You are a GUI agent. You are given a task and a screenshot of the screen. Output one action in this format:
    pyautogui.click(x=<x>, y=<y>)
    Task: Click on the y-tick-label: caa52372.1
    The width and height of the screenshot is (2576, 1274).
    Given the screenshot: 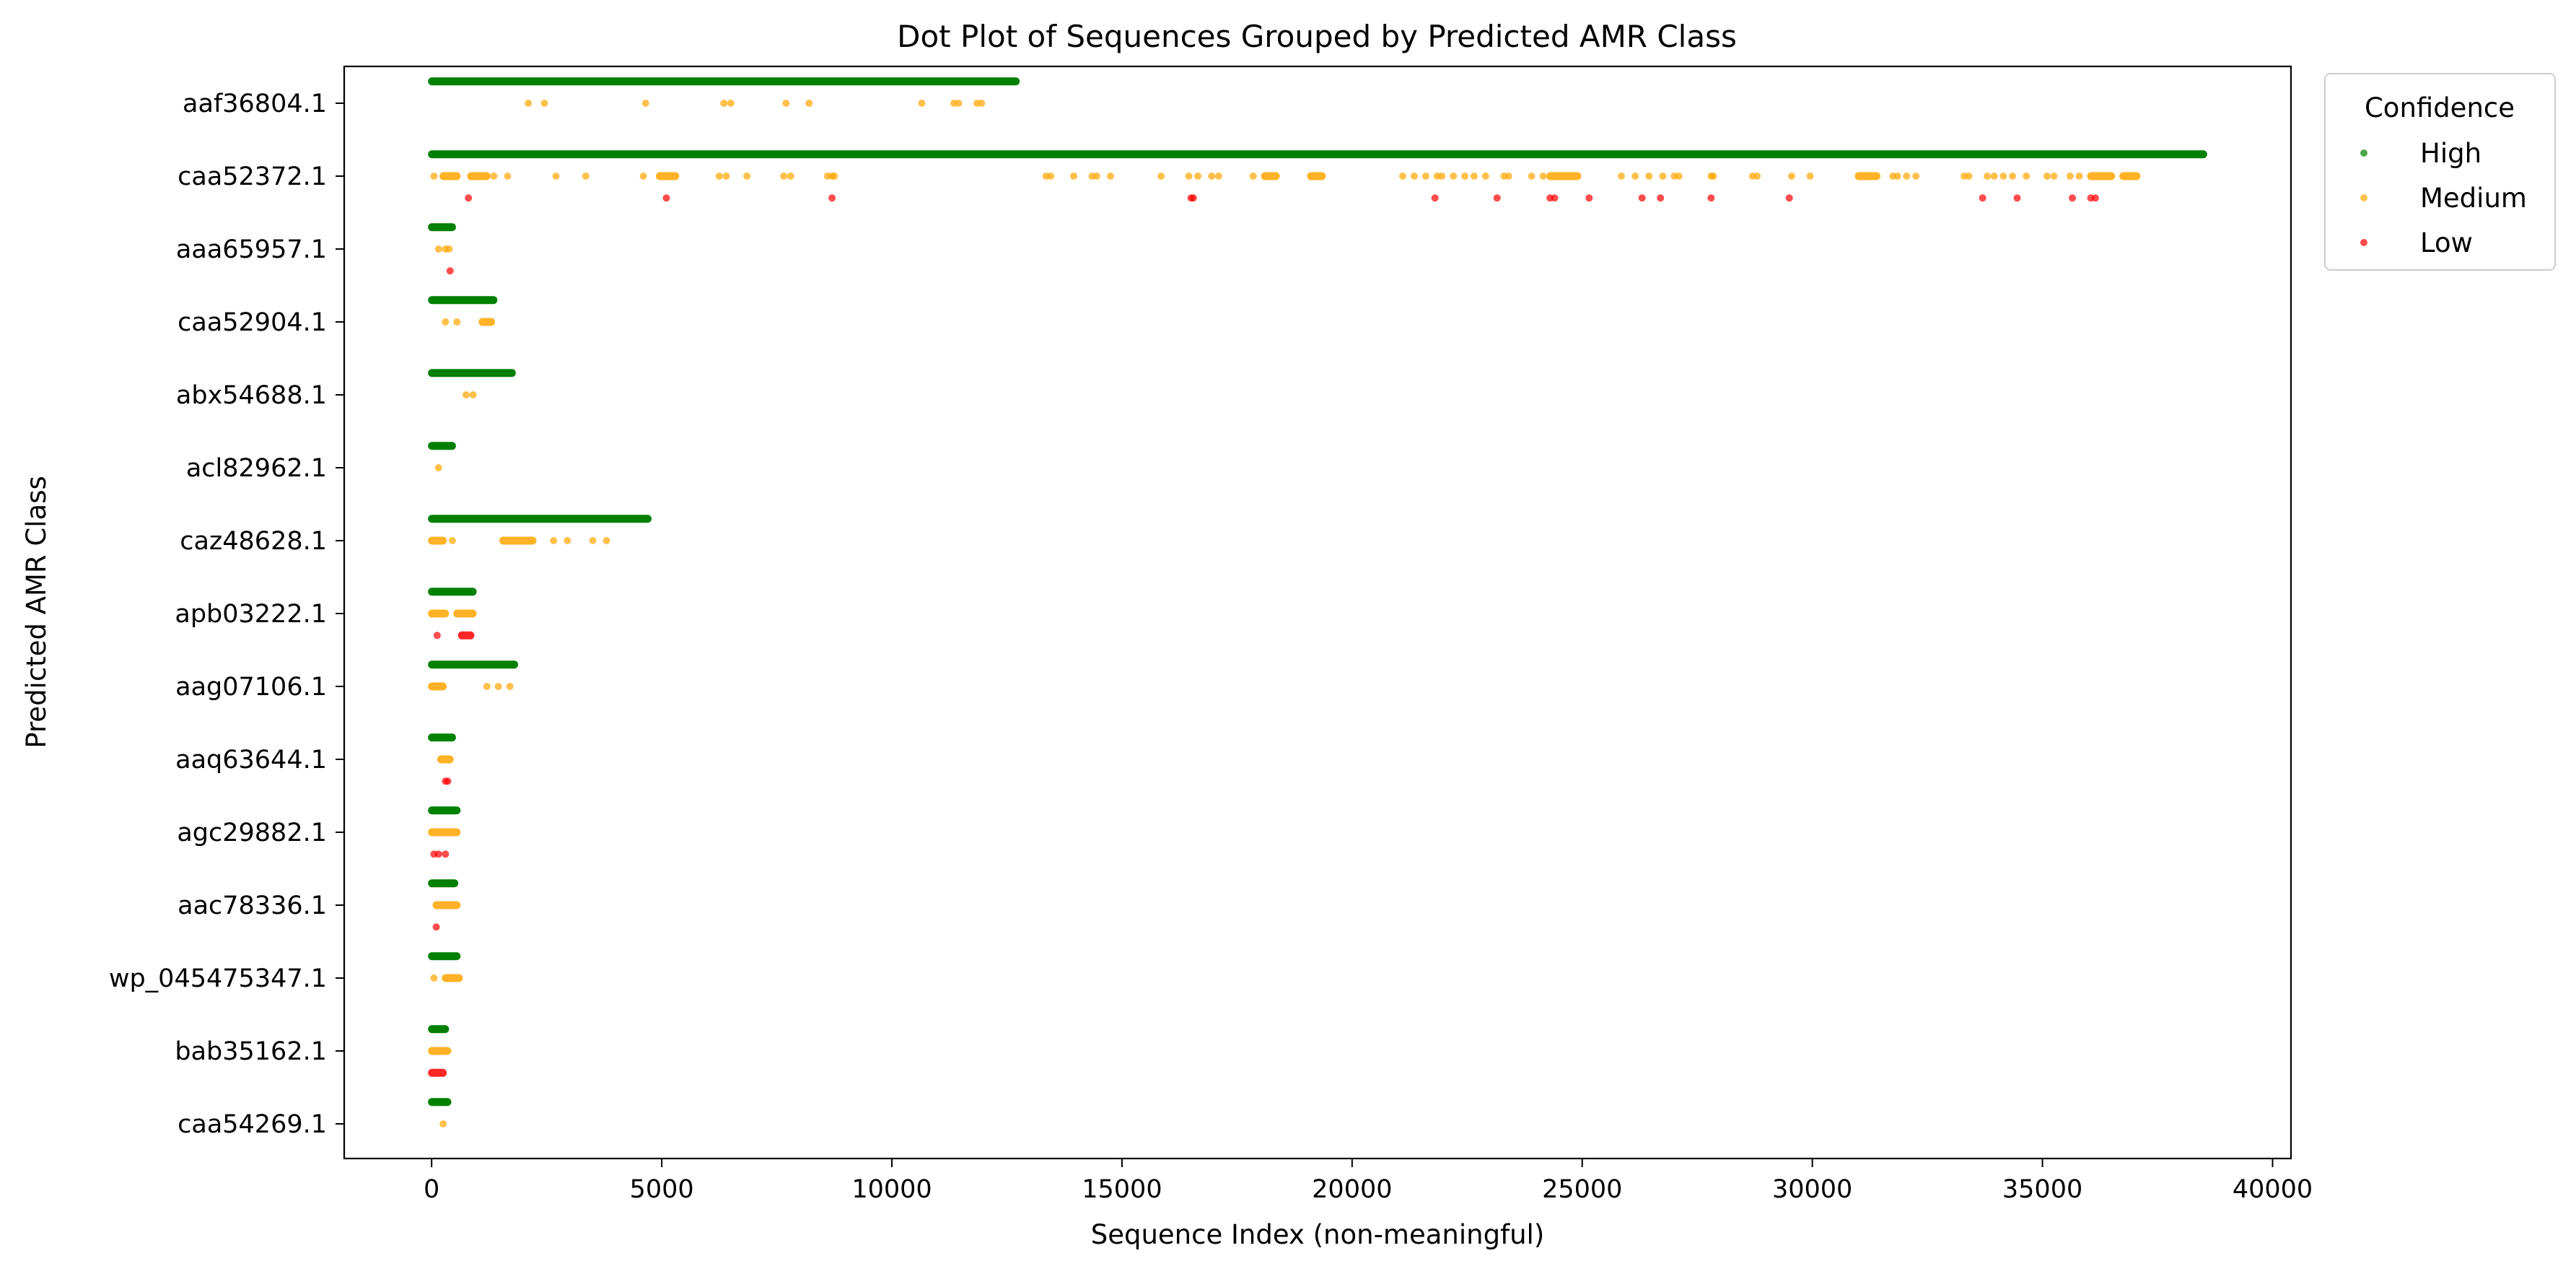 What is the action you would take?
    pyautogui.click(x=252, y=176)
    